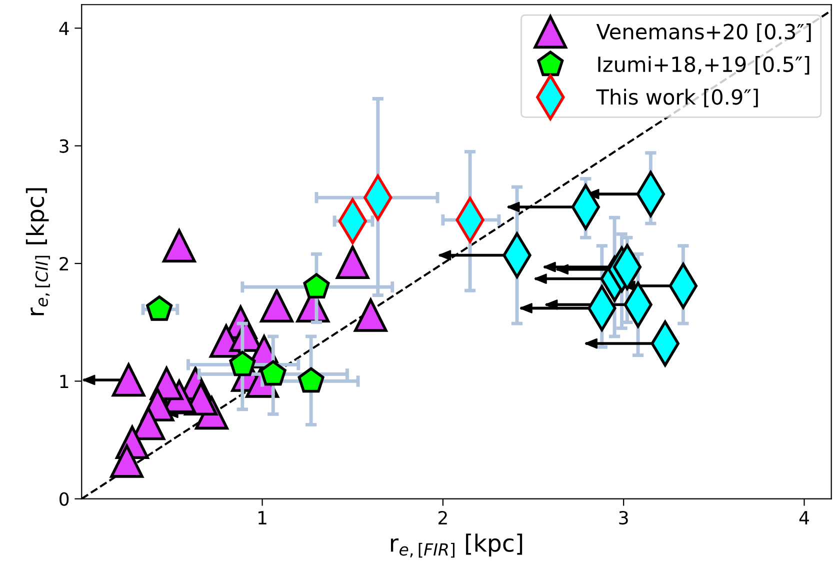 This screenshot has width=833, height=578. Describe the element at coordinates (64, 263) in the screenshot. I see `y-tick-label: 2` at that location.